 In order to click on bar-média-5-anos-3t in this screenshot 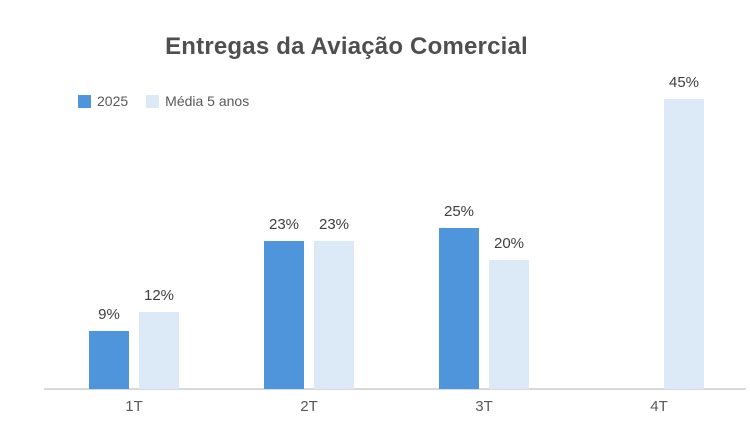, I will do `click(509, 324)`.